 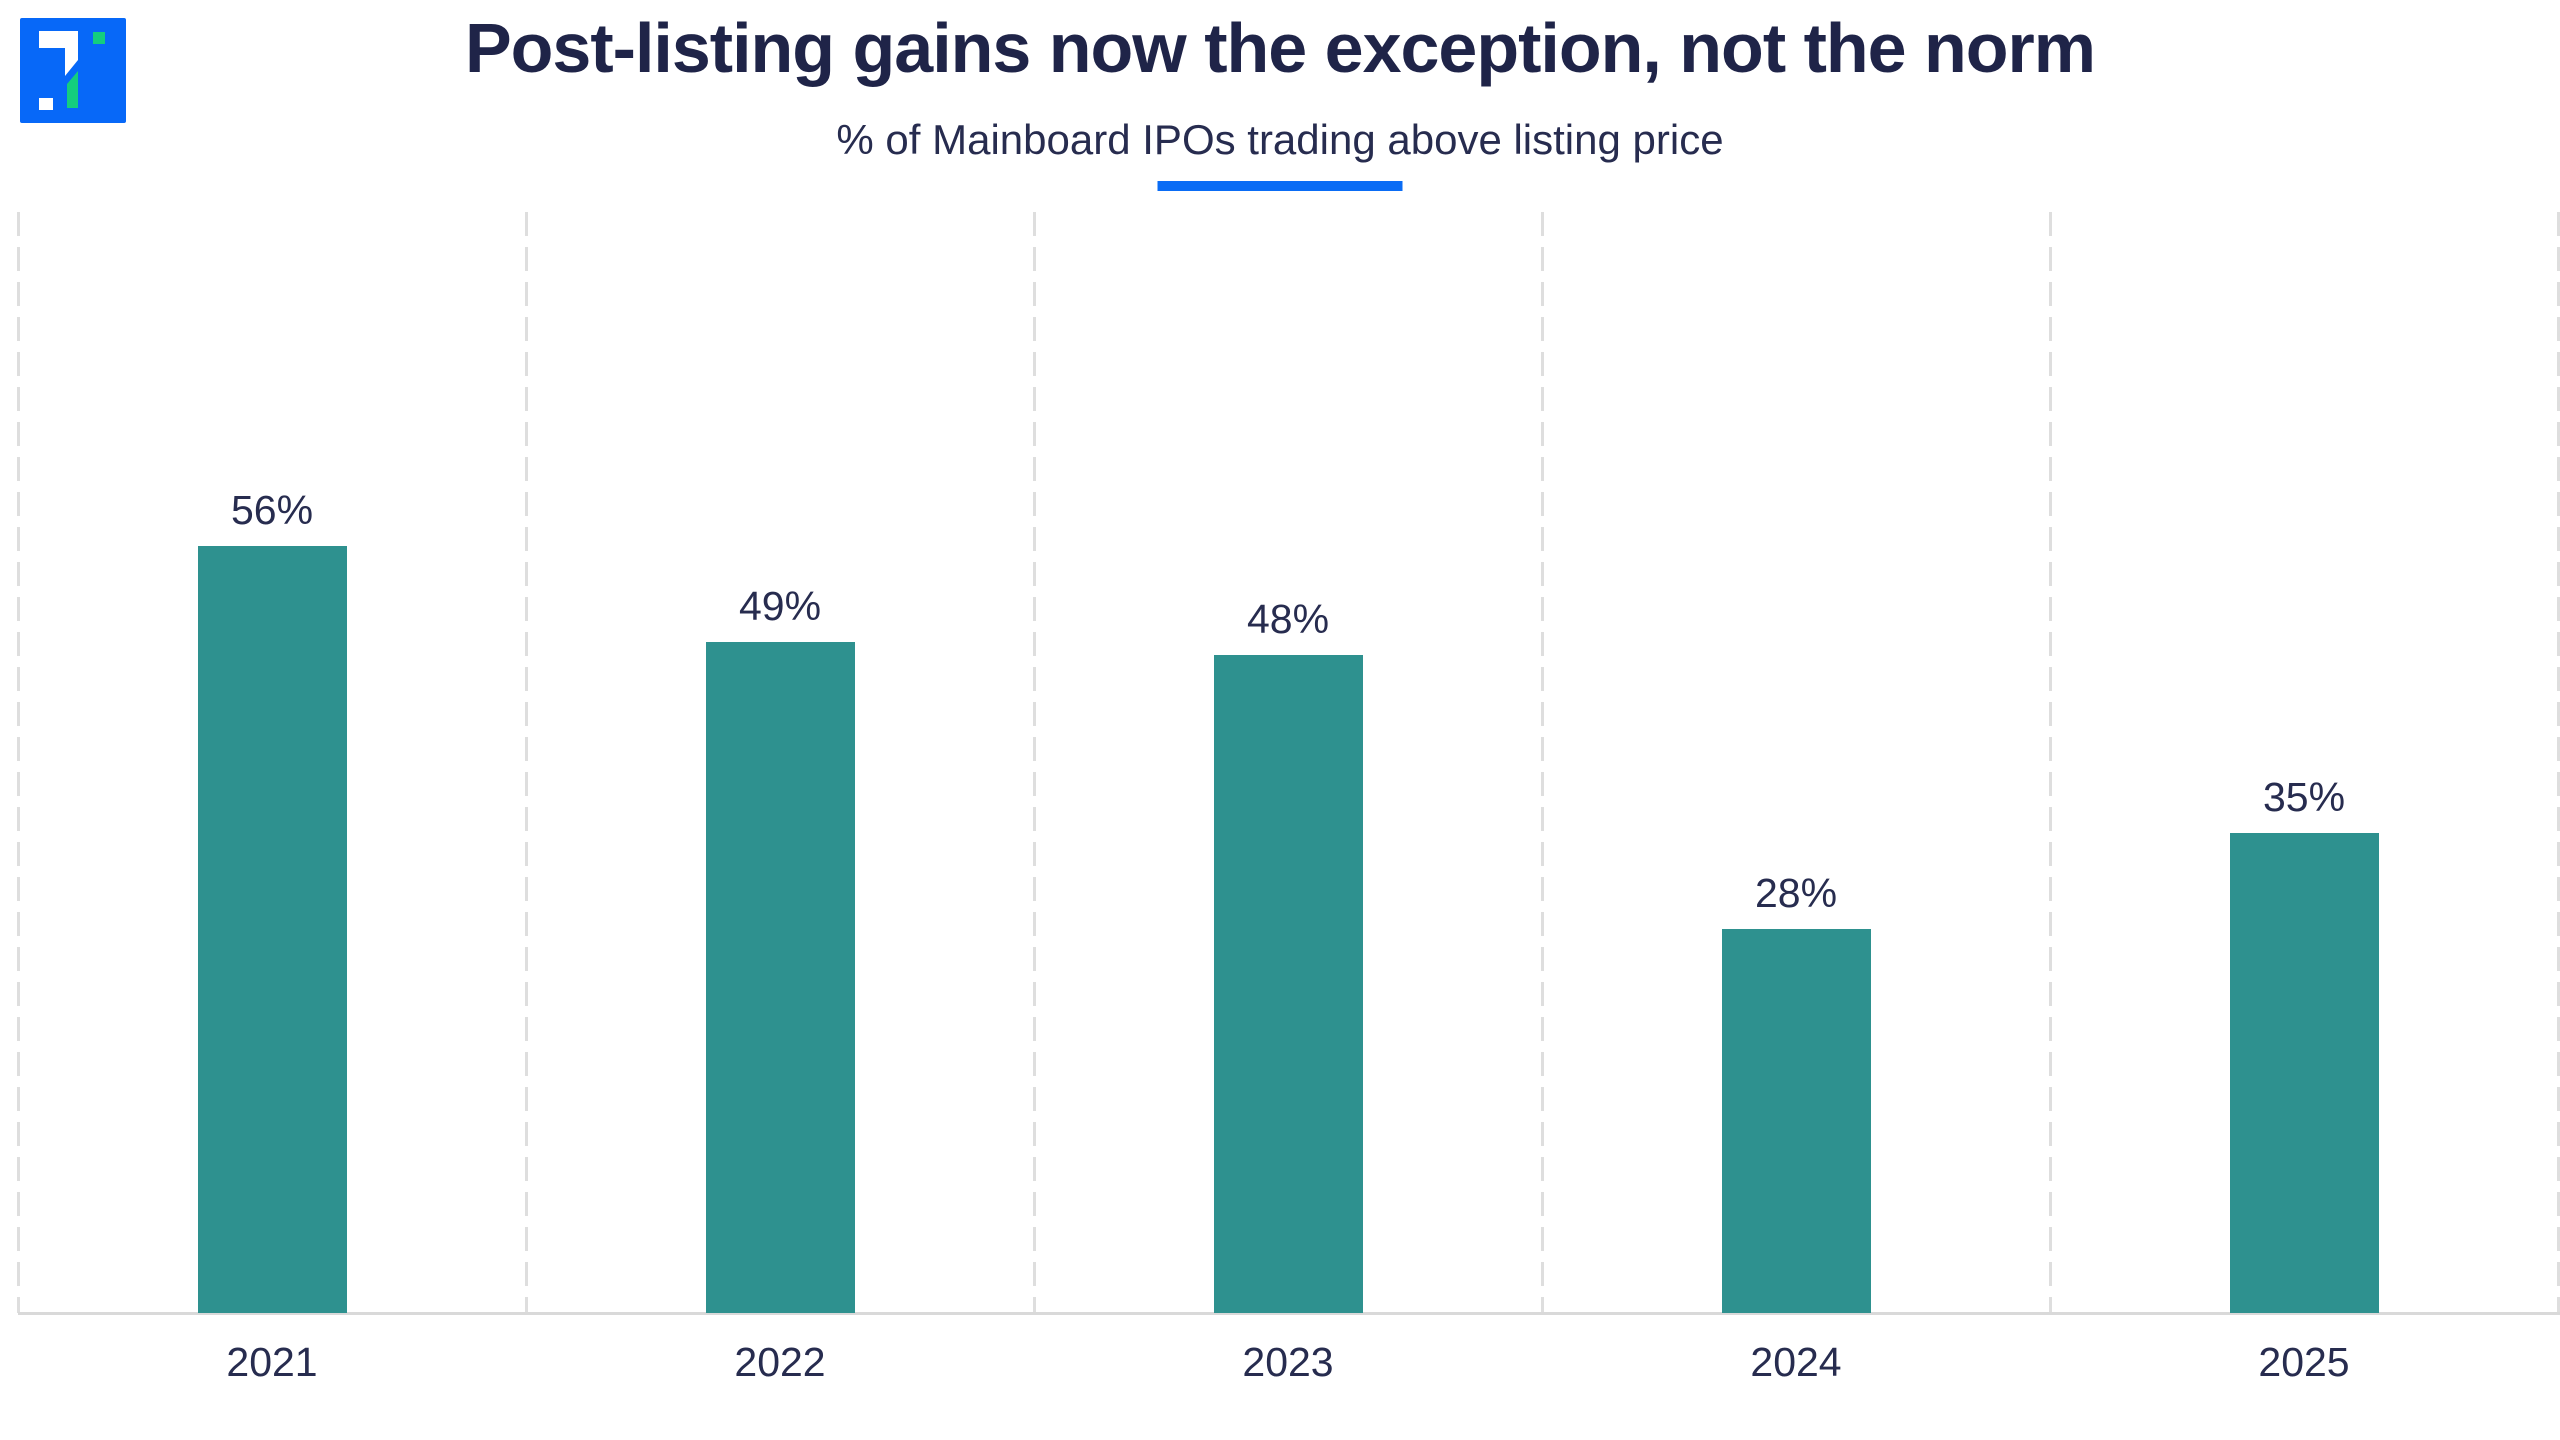 What do you see at coordinates (780, 977) in the screenshot?
I see `bar-2022` at bounding box center [780, 977].